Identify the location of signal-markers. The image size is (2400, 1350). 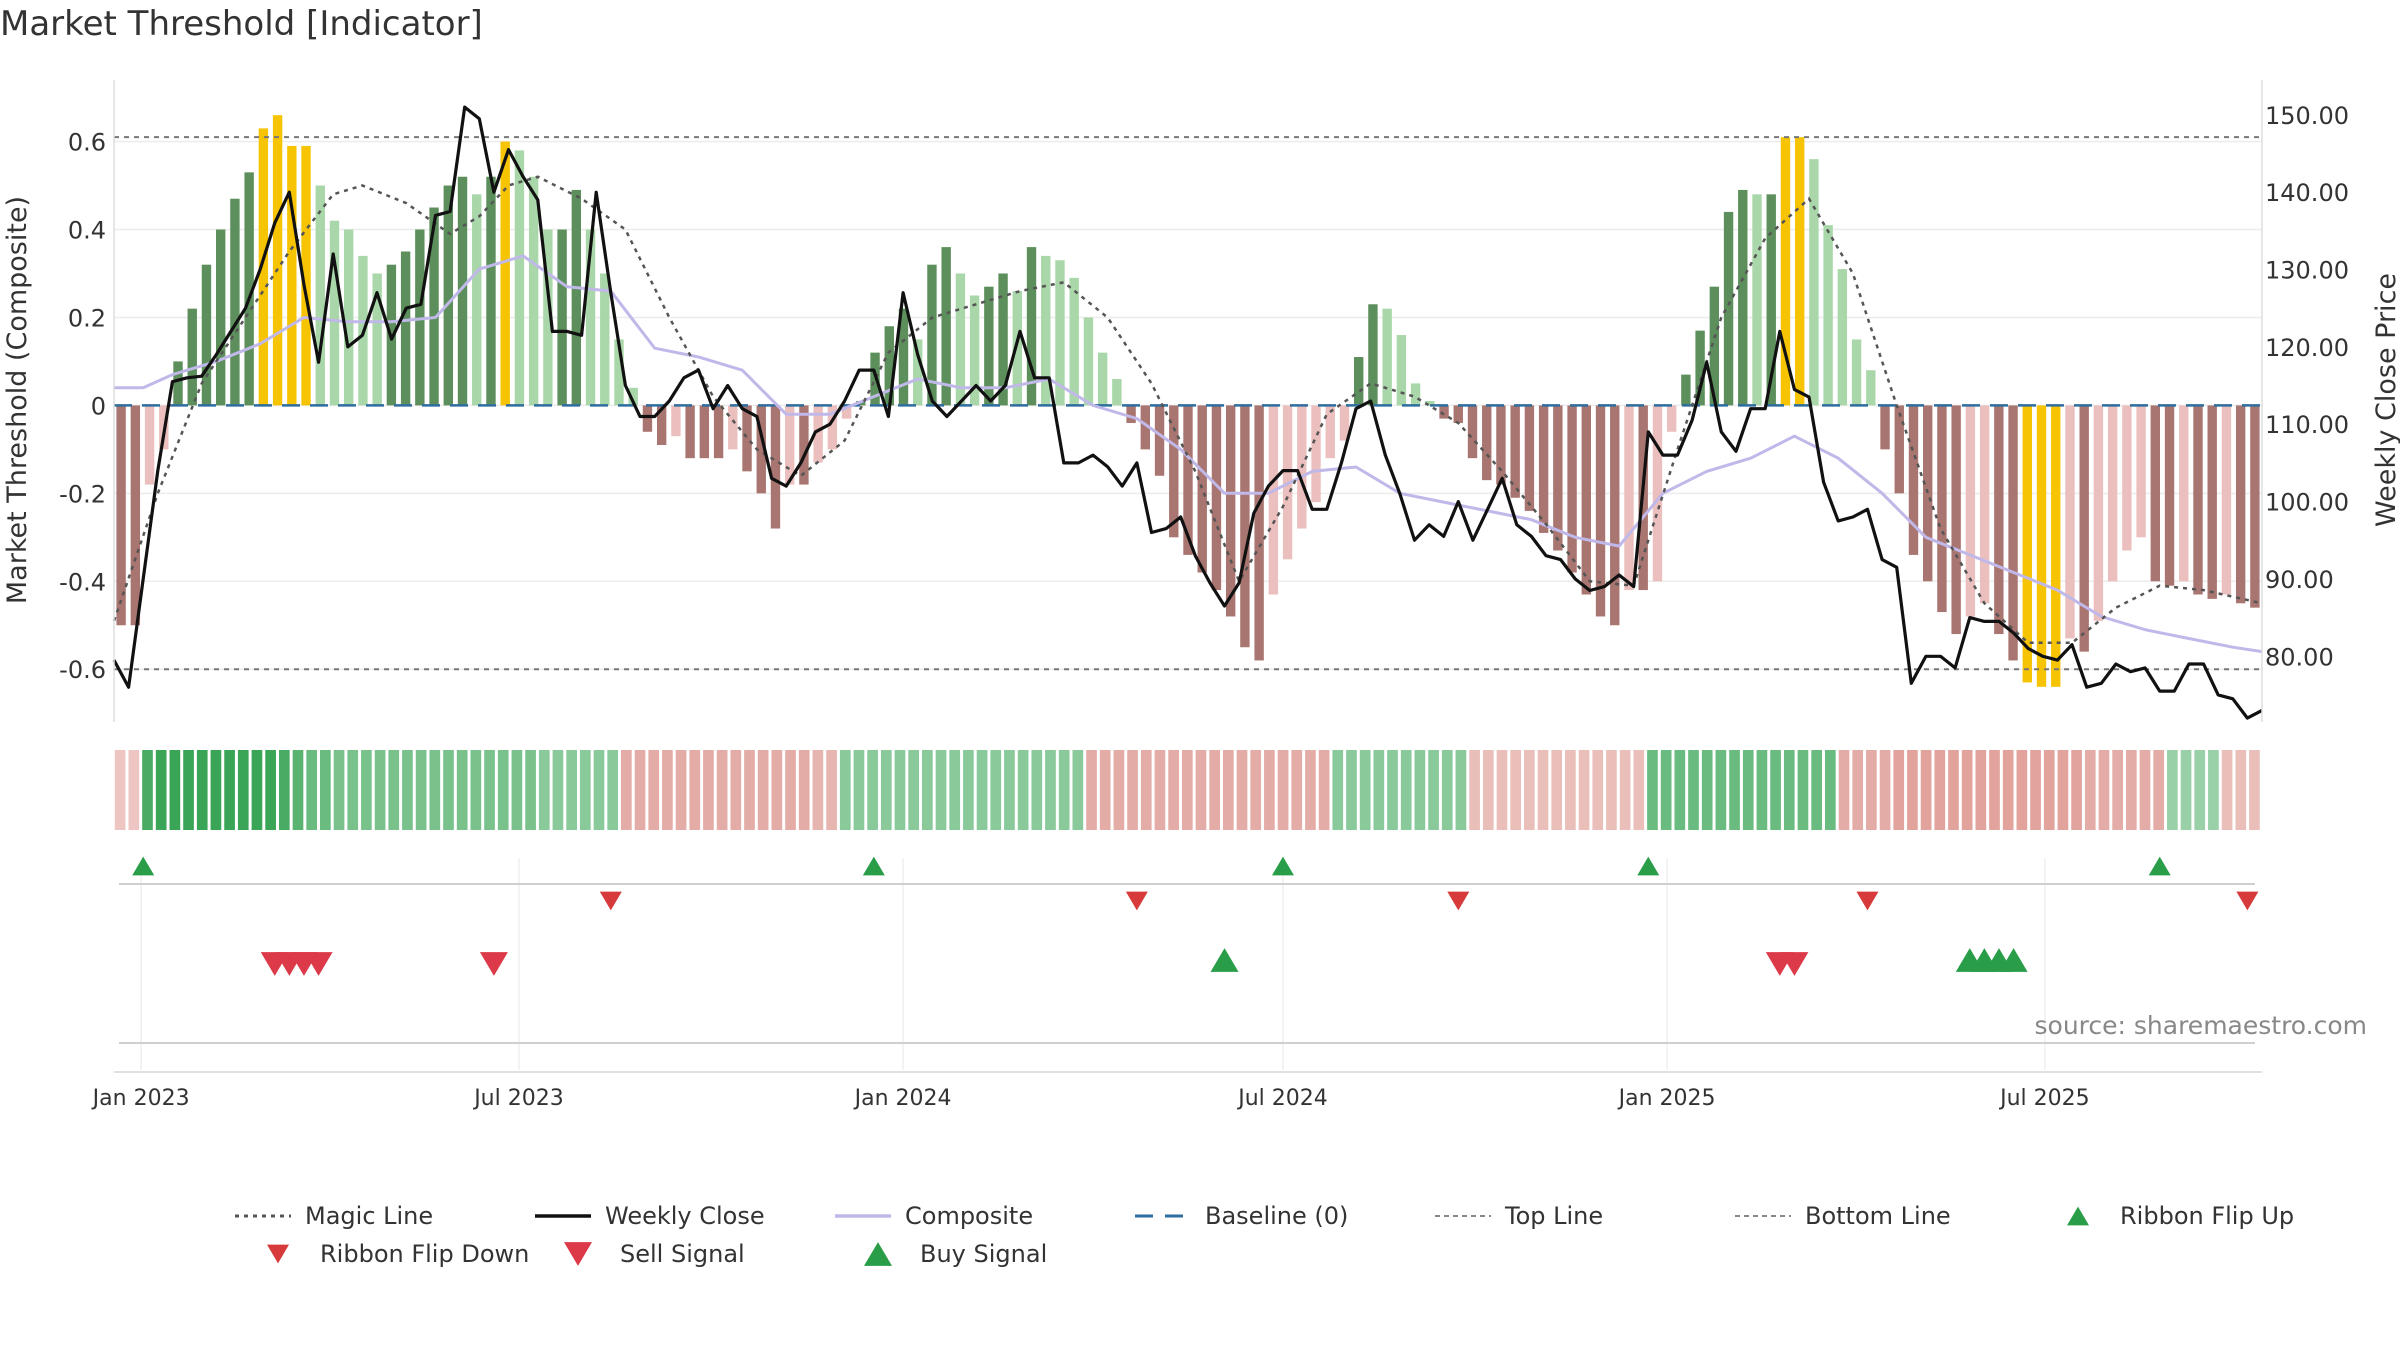
(1195, 916).